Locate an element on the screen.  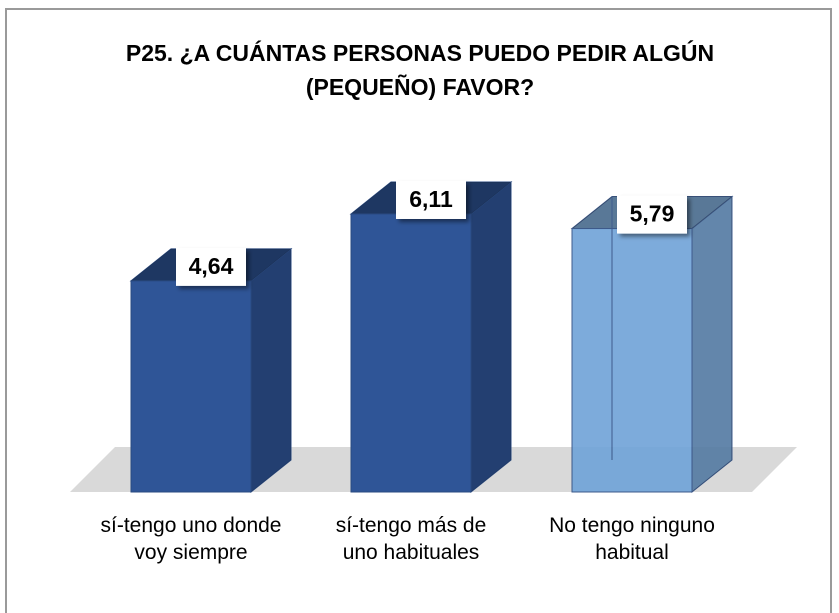
category-label: sí-tengo uno donde voy siempre is located at coordinates (191, 539).